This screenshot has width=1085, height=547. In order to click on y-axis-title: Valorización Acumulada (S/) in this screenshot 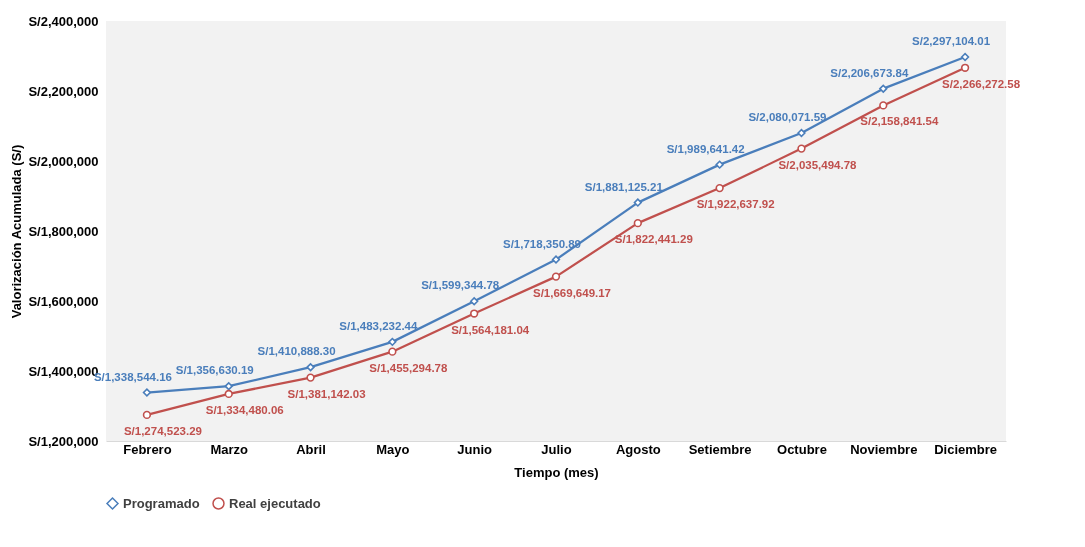, I will do `click(17, 231)`.